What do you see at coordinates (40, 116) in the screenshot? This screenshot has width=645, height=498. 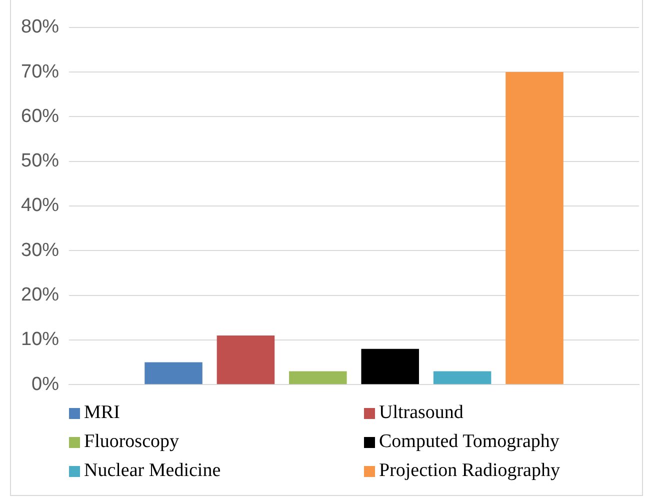 I see `y-tick-label: 60%` at bounding box center [40, 116].